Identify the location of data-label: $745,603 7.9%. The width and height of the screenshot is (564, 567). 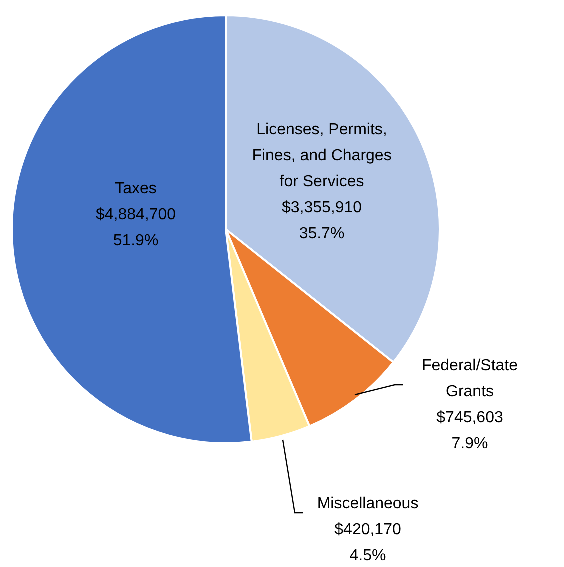
(470, 430).